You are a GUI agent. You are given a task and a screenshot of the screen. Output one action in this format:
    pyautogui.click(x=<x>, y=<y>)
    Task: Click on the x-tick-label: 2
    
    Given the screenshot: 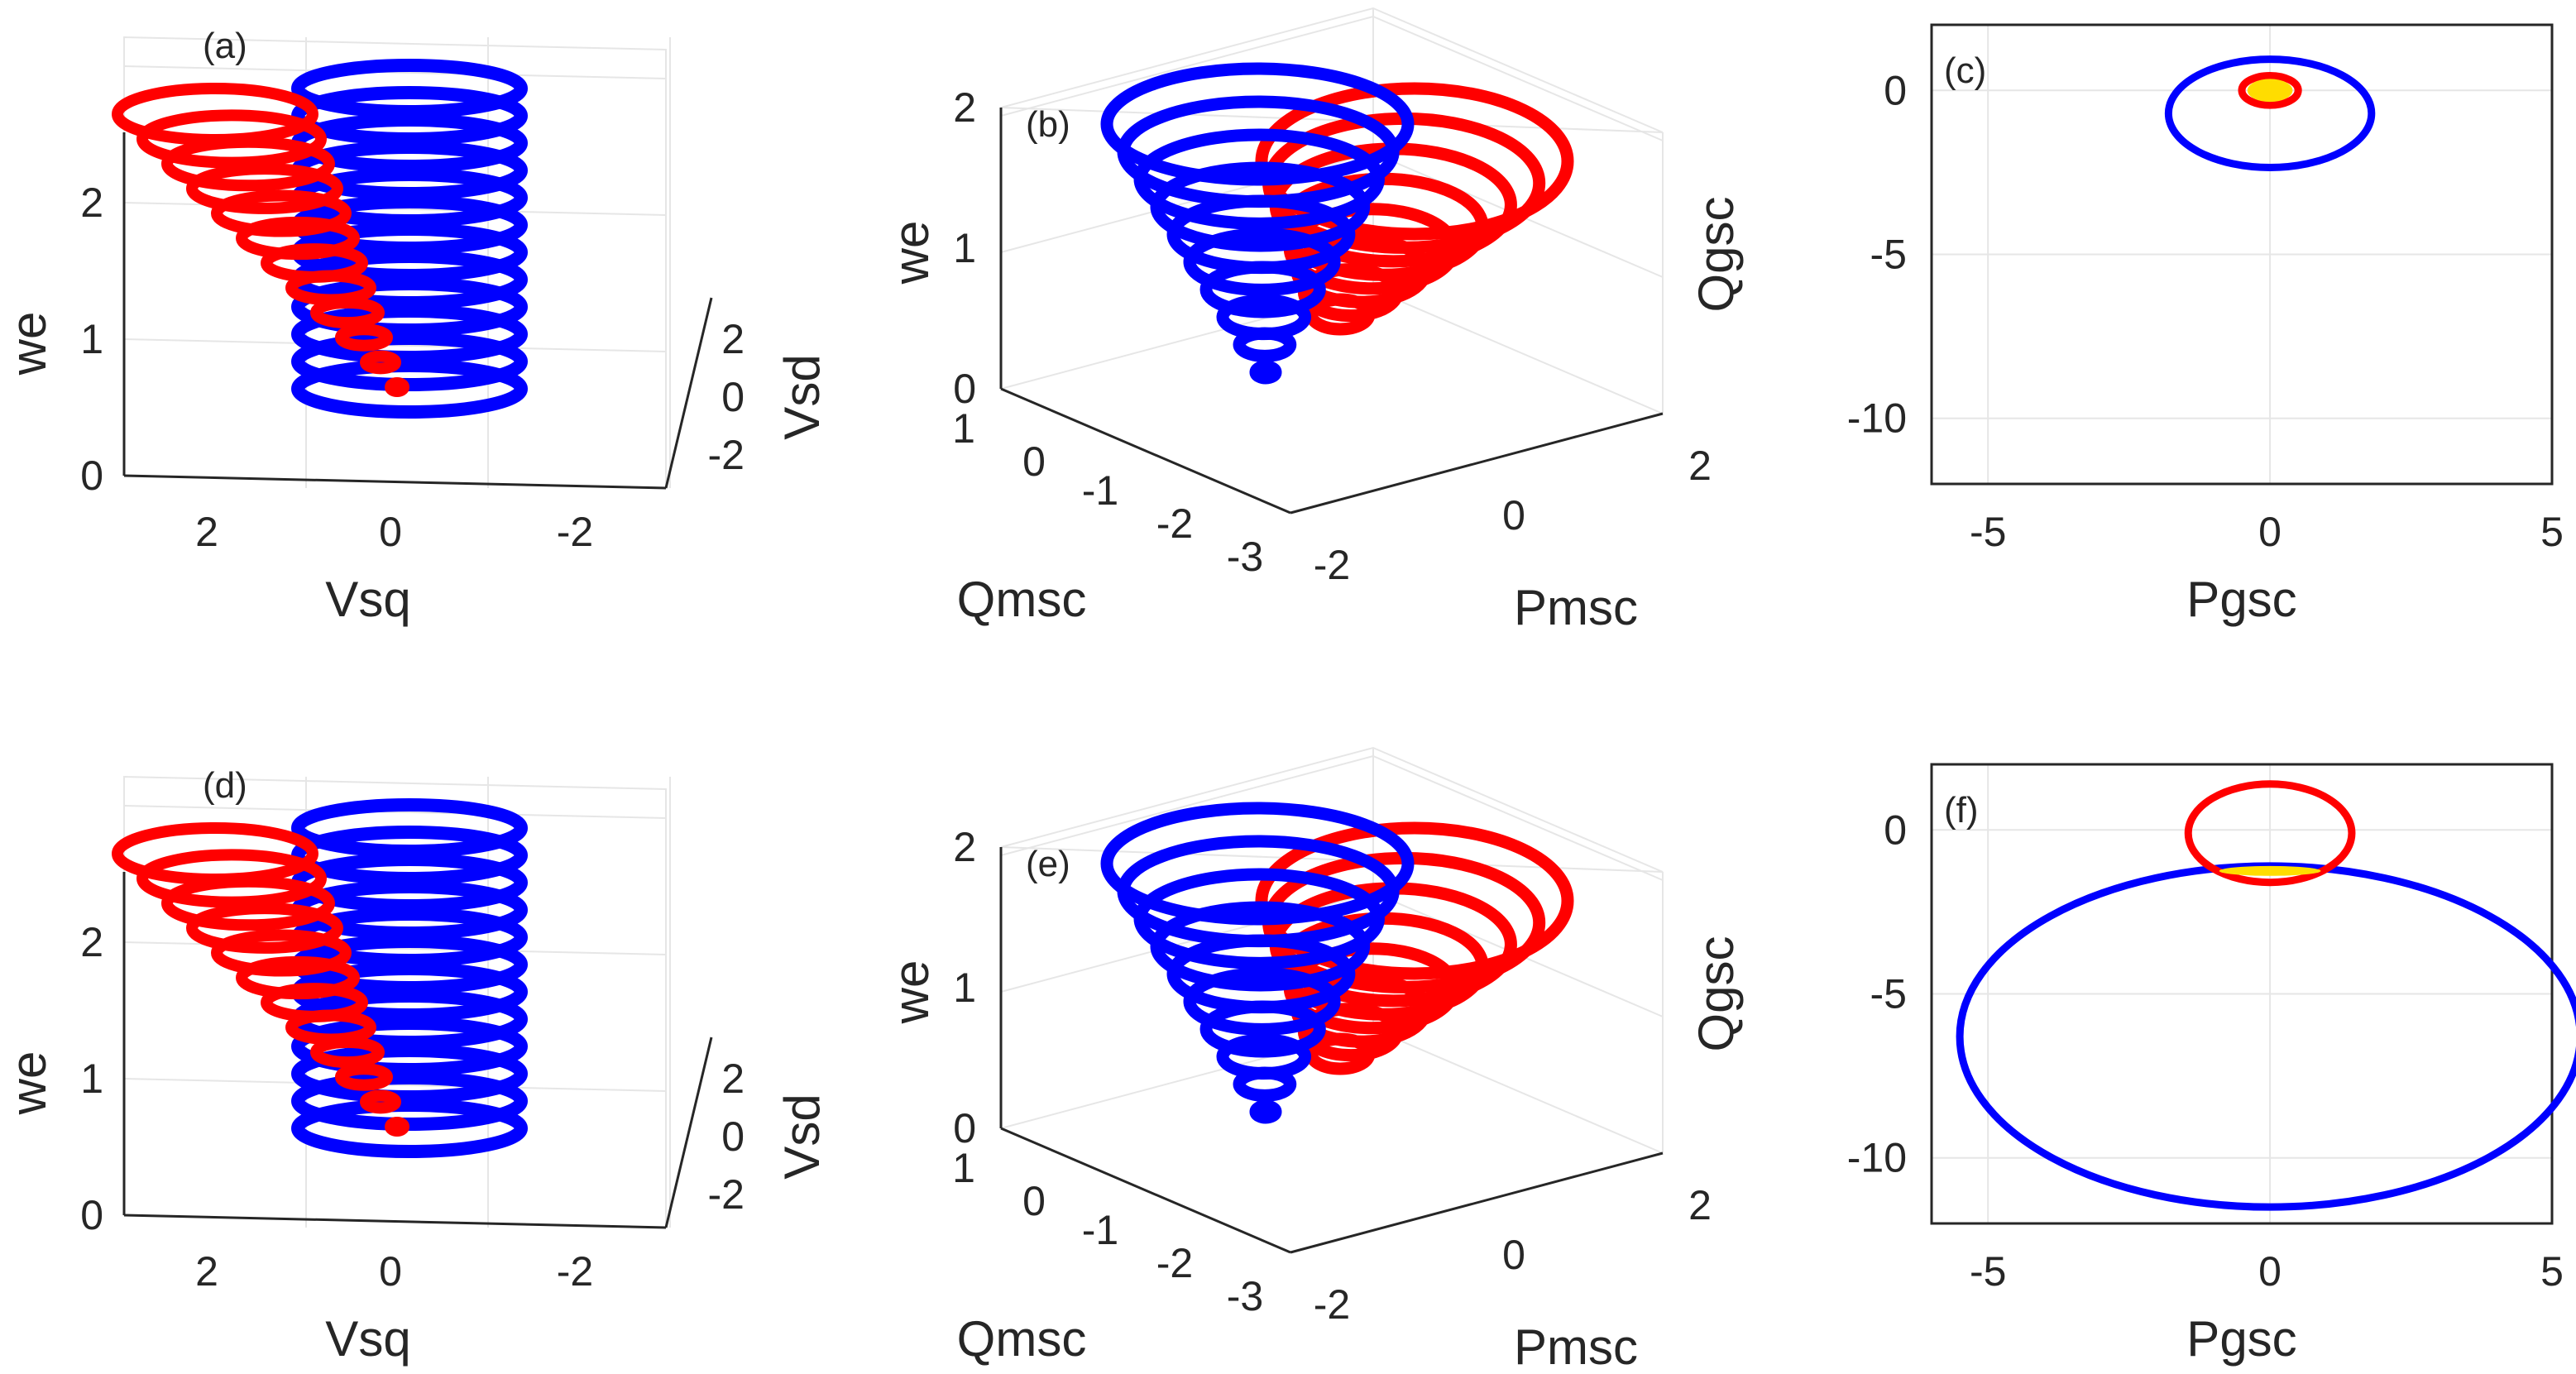 What is the action you would take?
    pyautogui.click(x=1700, y=1205)
    